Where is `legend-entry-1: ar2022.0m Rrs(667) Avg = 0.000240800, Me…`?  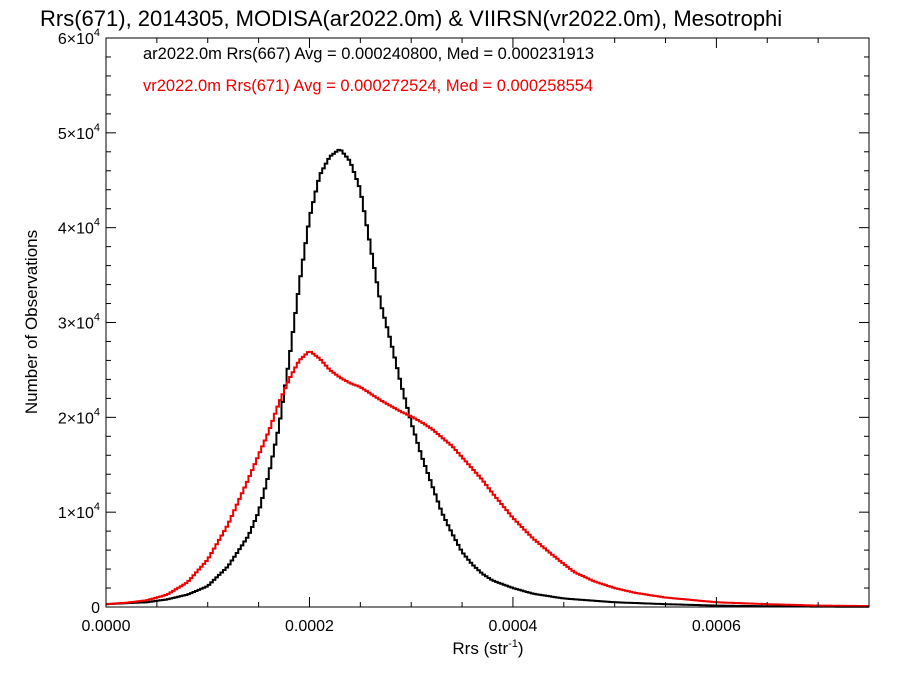 legend-entry-1: ar2022.0m Rrs(667) Avg = 0.000240800, Me… is located at coordinates (368, 54).